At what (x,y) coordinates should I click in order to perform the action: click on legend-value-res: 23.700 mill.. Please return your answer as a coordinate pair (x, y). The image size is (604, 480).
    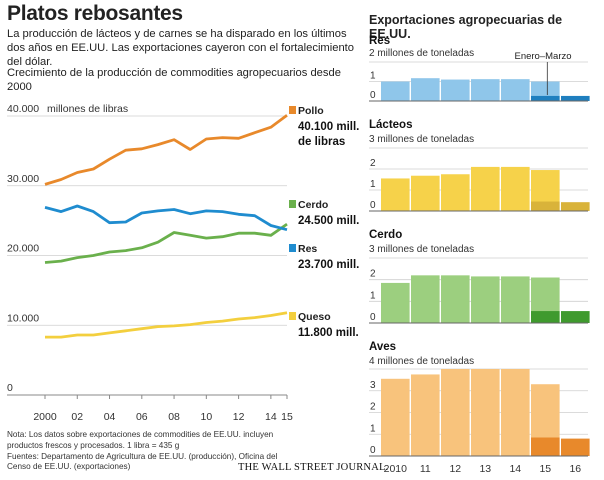
    Looking at the image, I should click on (328, 265).